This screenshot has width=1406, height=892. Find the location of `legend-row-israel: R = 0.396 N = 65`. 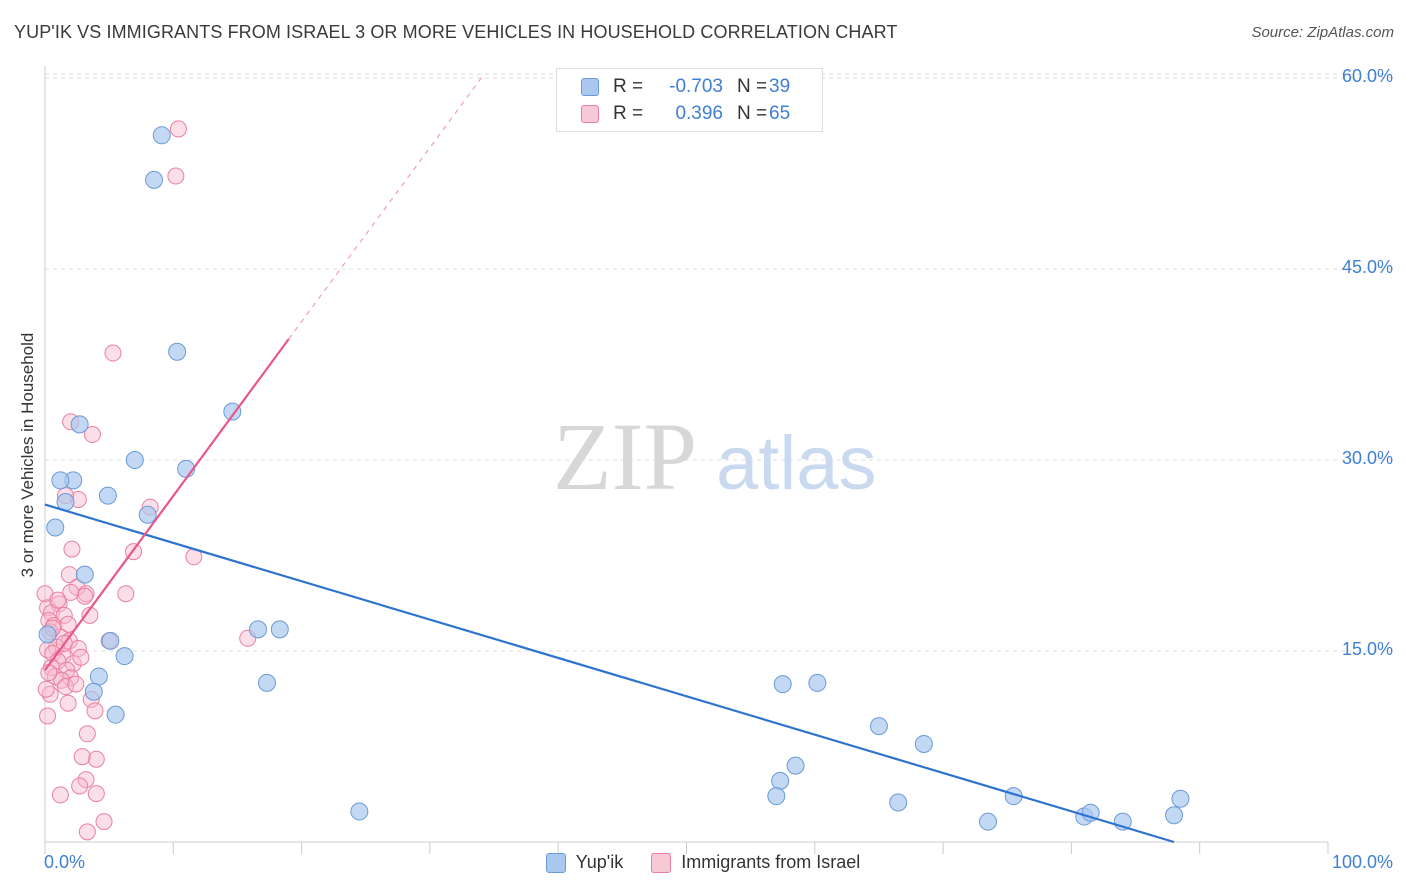

legend-row-israel: R = 0.396 N = 65 is located at coordinates (685, 114).